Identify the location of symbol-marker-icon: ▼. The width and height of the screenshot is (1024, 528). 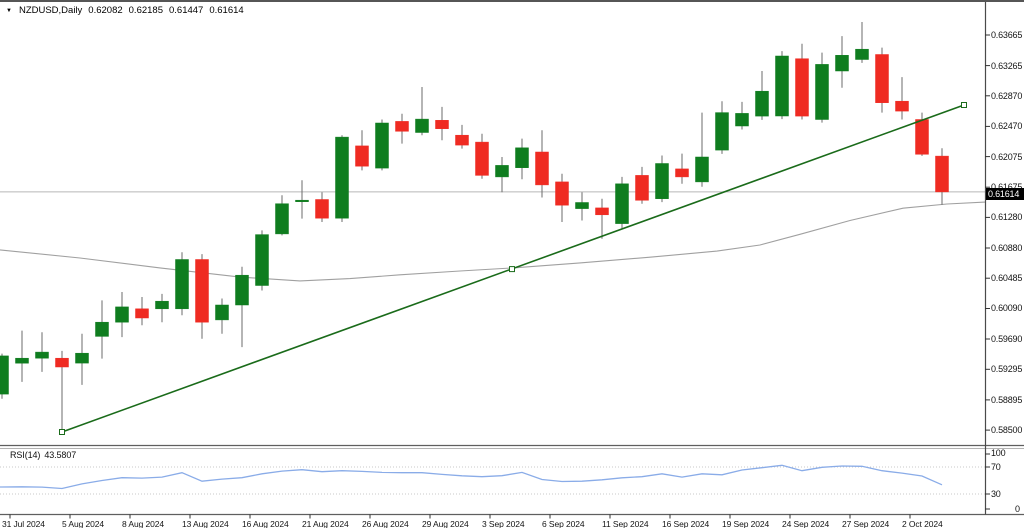
(9, 10).